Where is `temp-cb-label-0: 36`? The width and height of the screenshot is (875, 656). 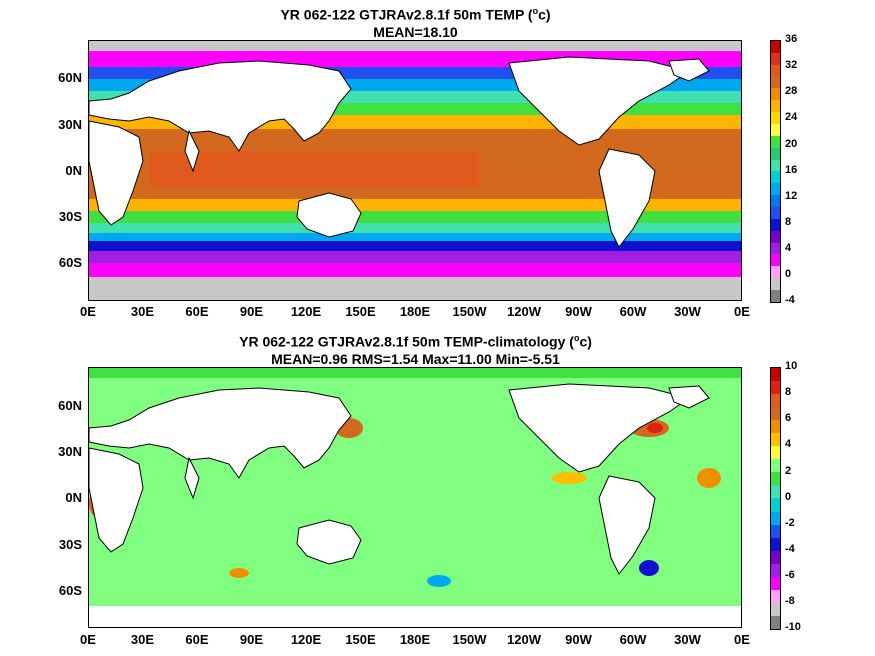
temp-cb-label-0: 36 is located at coordinates (791, 39).